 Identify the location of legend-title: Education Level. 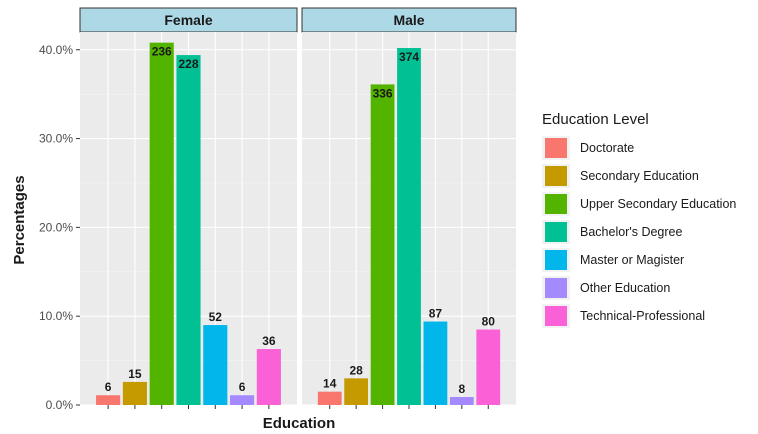
(595, 119).